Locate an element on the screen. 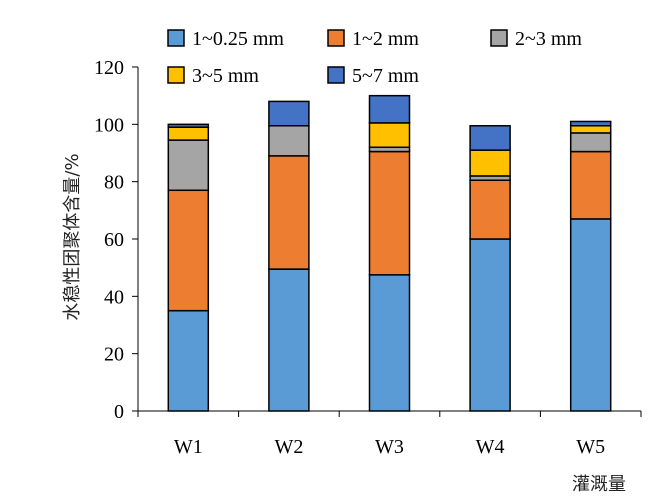 Image resolution: width=662 pixels, height=503 pixels. bar-stack-w1 is located at coordinates (188, 267).